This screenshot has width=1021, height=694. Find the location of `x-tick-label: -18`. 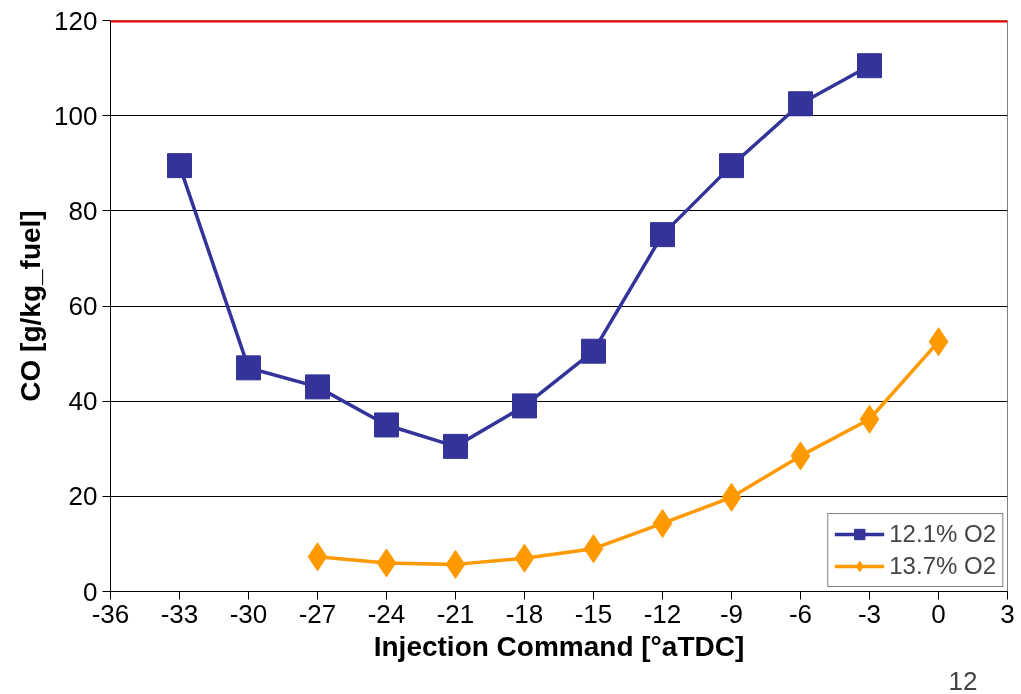

x-tick-label: -18 is located at coordinates (524, 613).